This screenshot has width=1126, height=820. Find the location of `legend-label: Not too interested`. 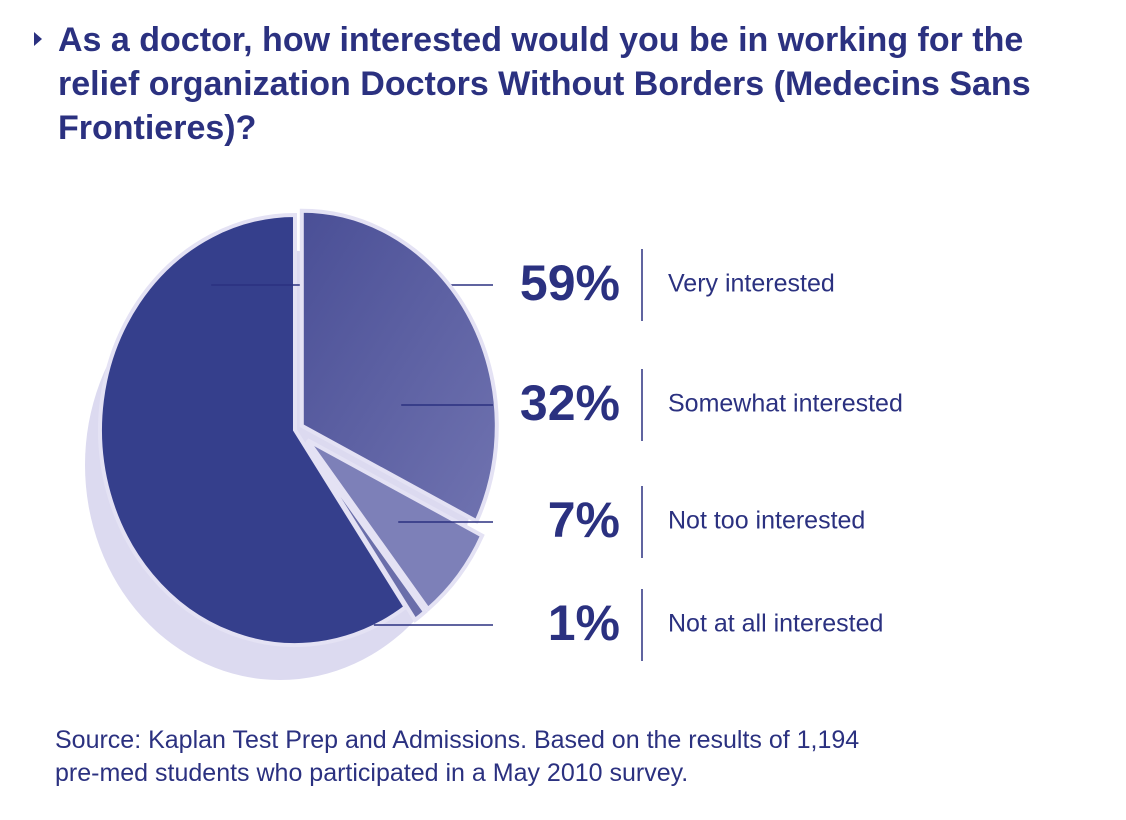

legend-label: Not too interested is located at coordinates (766, 521).